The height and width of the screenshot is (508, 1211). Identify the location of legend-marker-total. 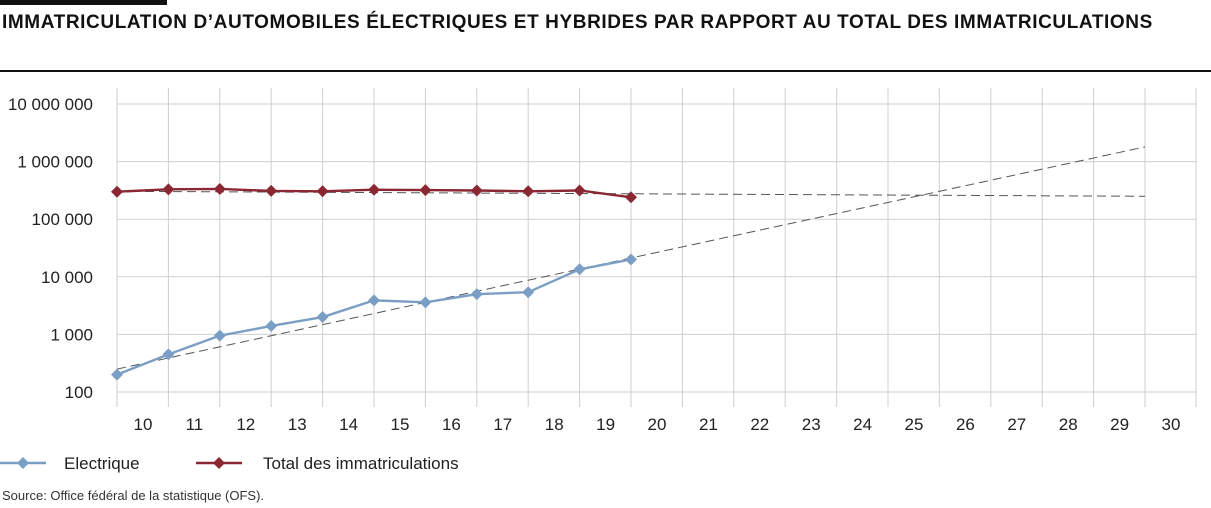
(219, 463).